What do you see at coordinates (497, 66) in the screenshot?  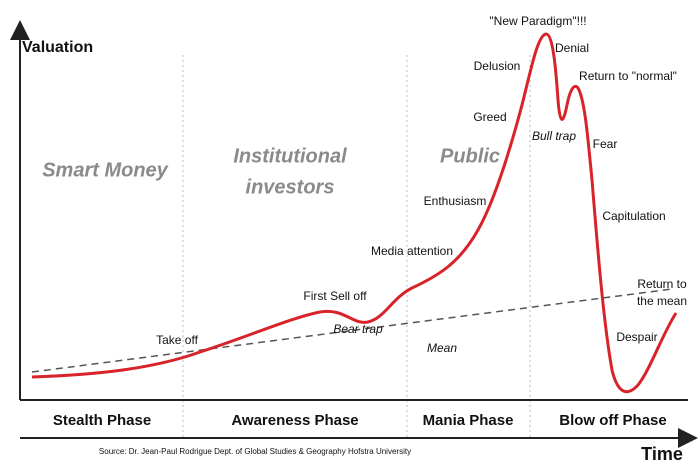 I see `annotation: Delusion` at bounding box center [497, 66].